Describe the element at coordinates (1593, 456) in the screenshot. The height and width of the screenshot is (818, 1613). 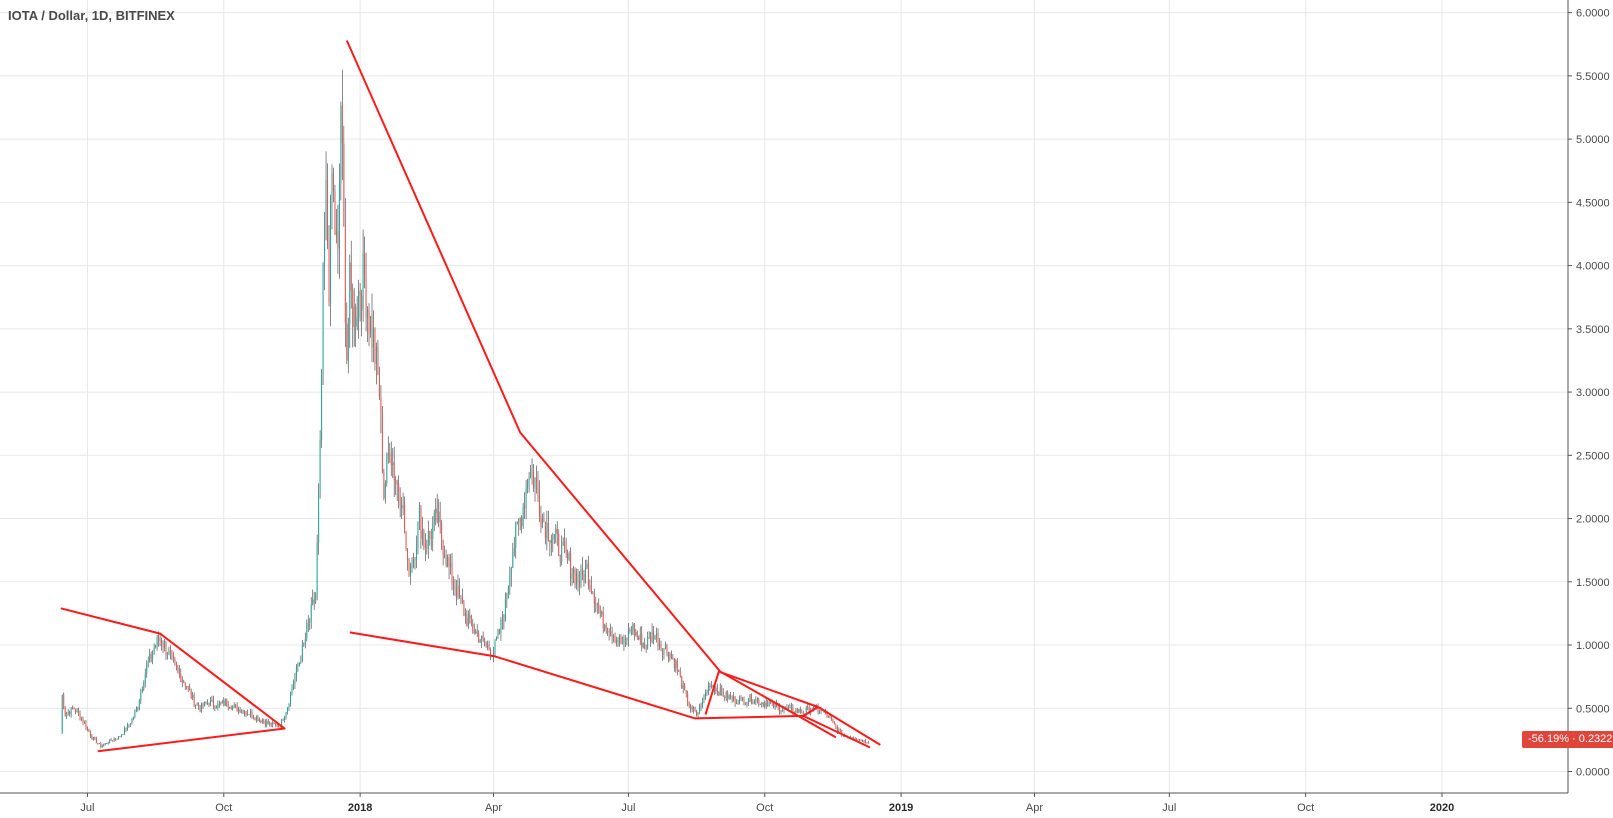
I see `y-tick-label: 2.5000` at that location.